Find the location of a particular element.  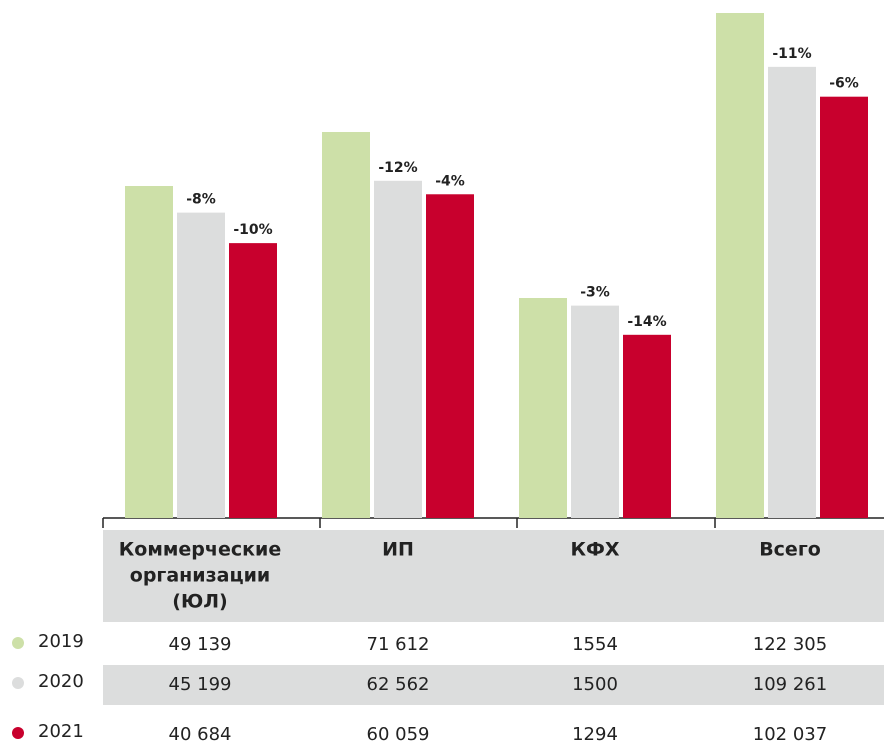

category-label: организации is located at coordinates (200, 576).